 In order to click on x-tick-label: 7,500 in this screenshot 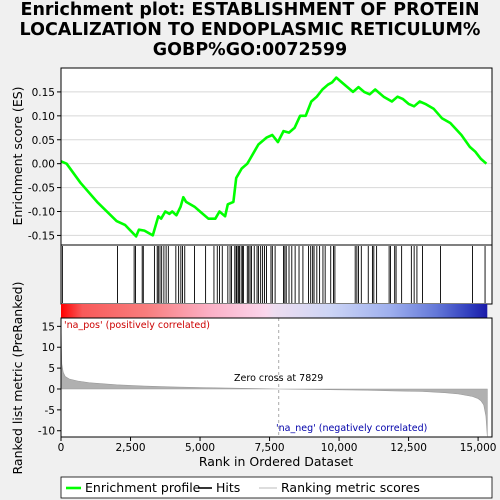, I will do `click(270, 448)`.